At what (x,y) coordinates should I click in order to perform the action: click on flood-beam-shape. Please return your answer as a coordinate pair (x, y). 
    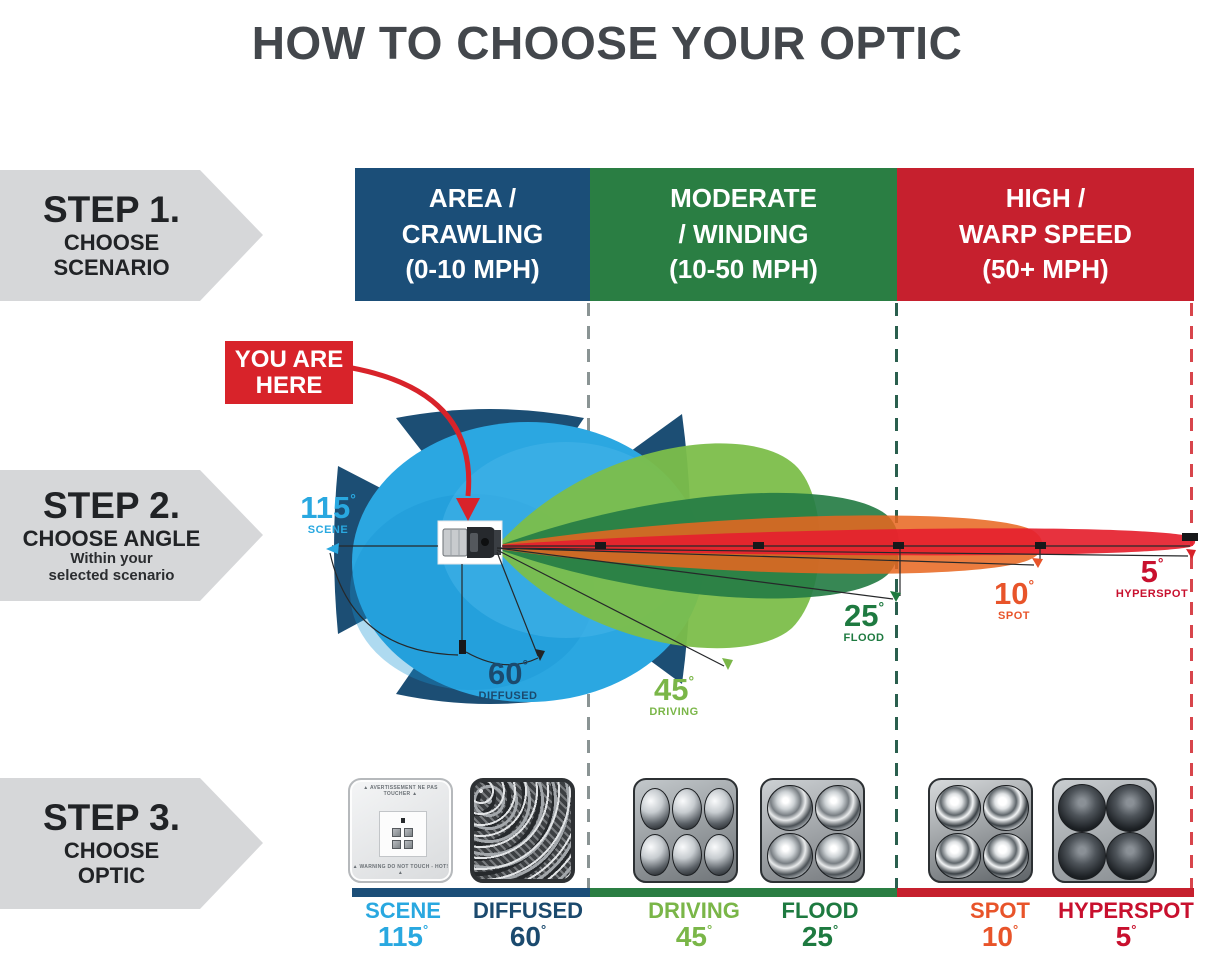
    Looking at the image, I should click on (698, 545).